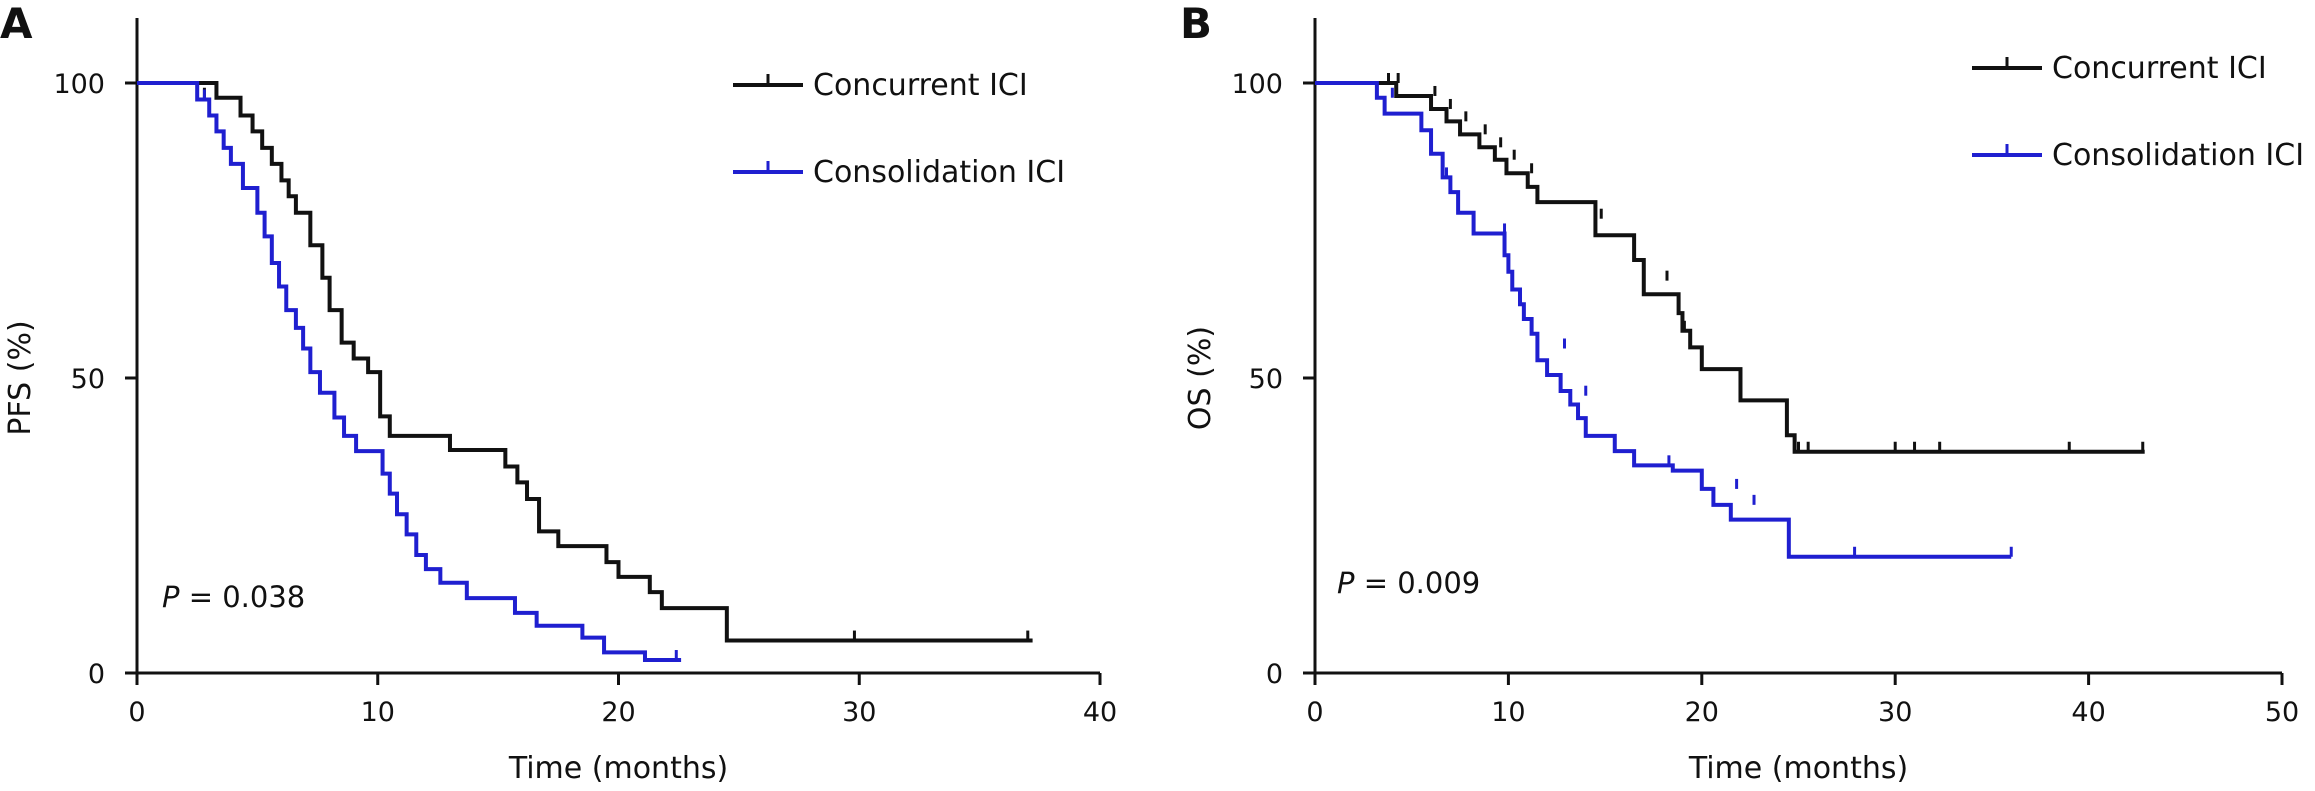 Image resolution: width=2315 pixels, height=791 pixels. I want to click on p-value: = 0.038, so click(243, 597).